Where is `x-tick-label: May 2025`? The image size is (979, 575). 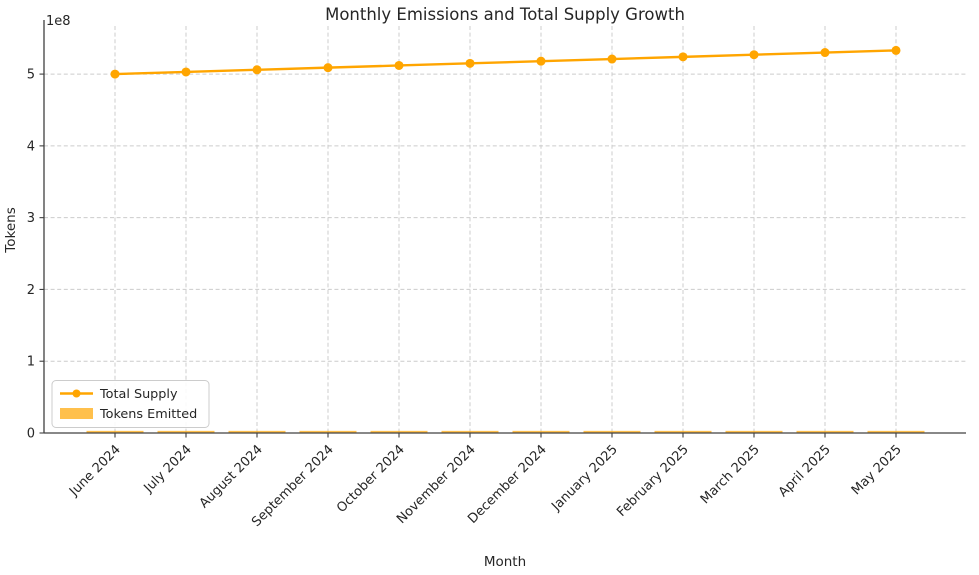
x-tick-label: May 2025 is located at coordinates (877, 470).